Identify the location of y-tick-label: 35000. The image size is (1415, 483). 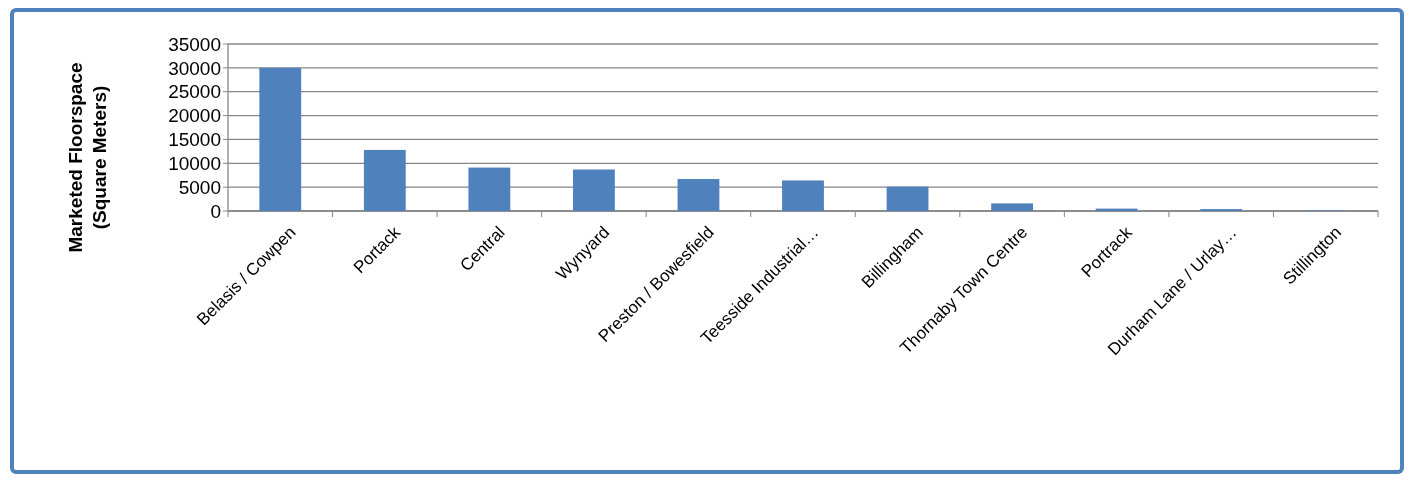
(194, 44).